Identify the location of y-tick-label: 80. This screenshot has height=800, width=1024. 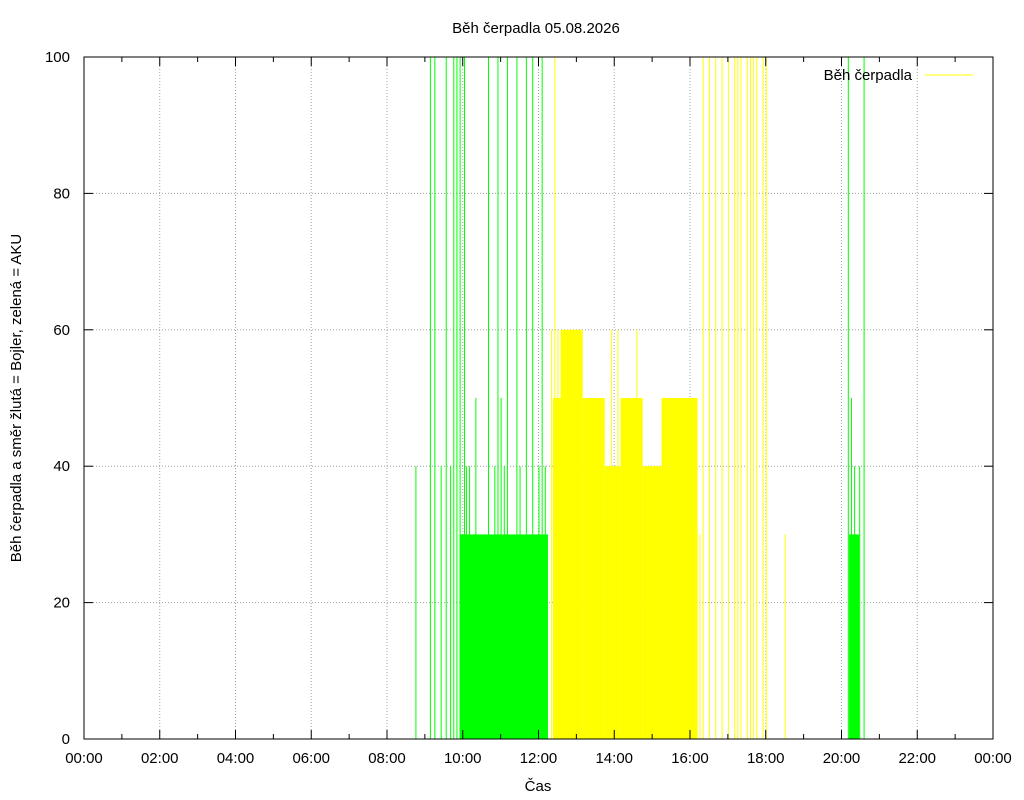
(61, 193).